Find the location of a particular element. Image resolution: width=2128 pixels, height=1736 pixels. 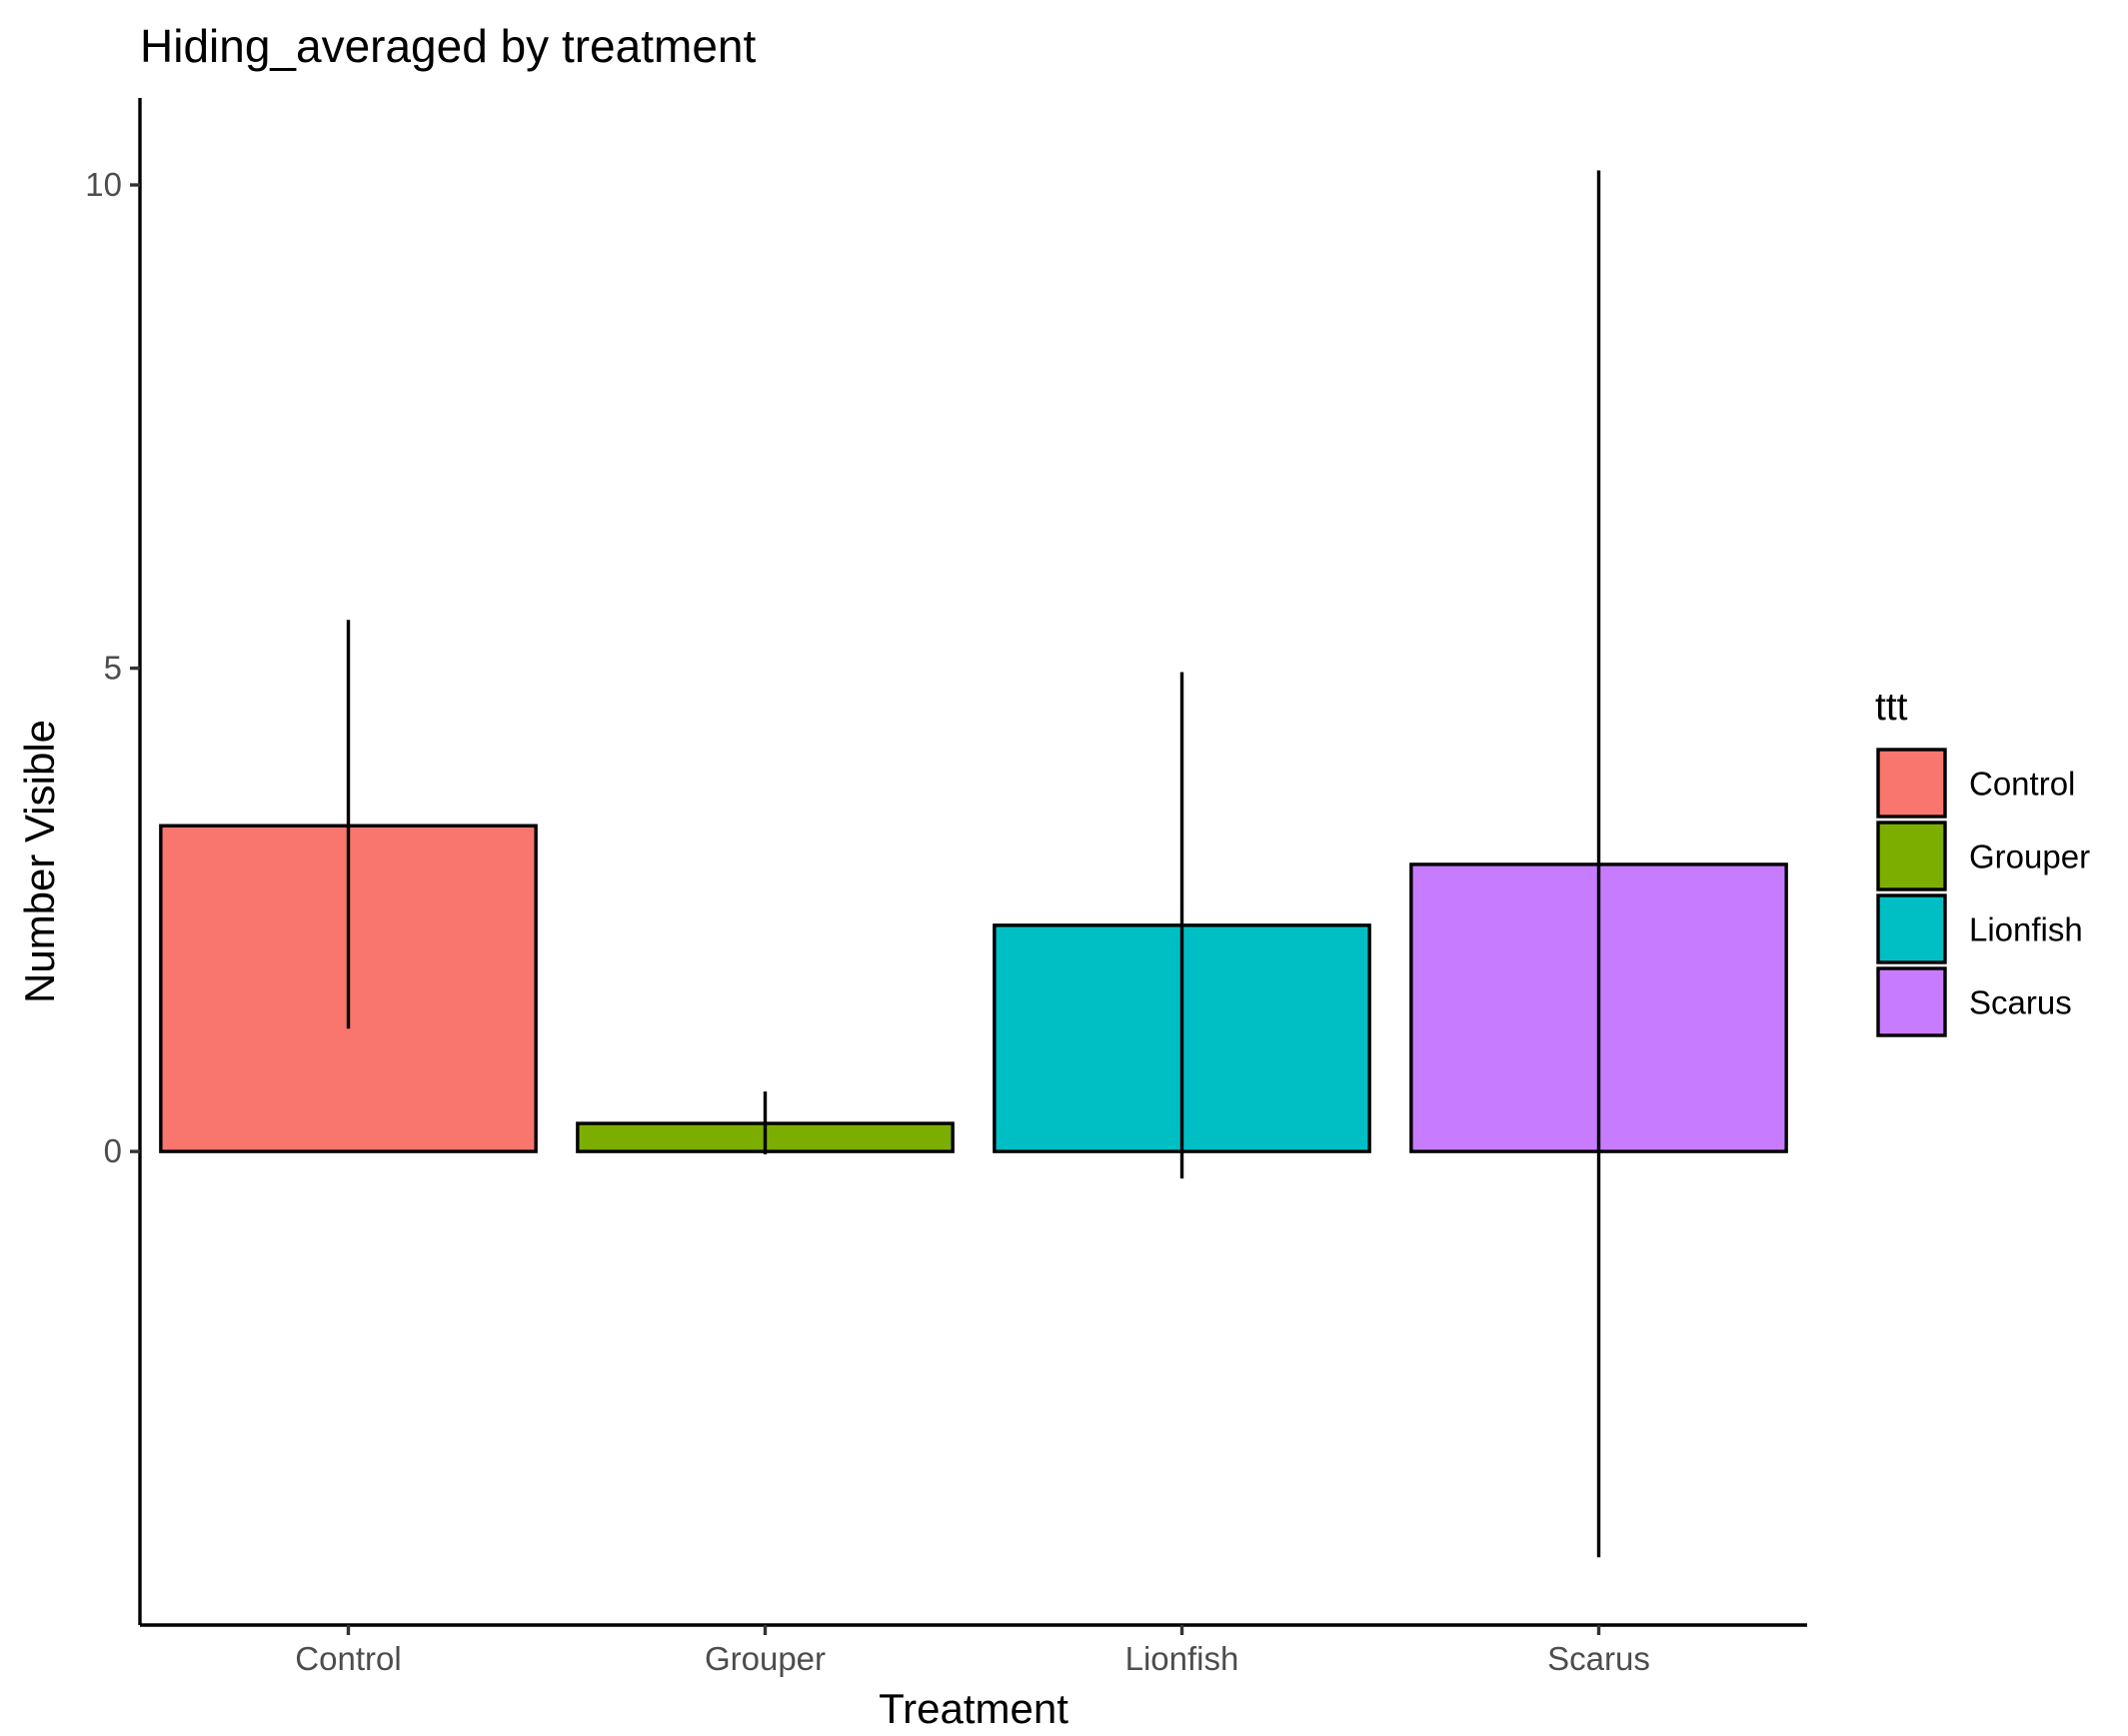

y-axis-ticks: 0 5 10 is located at coordinates (112, 667).